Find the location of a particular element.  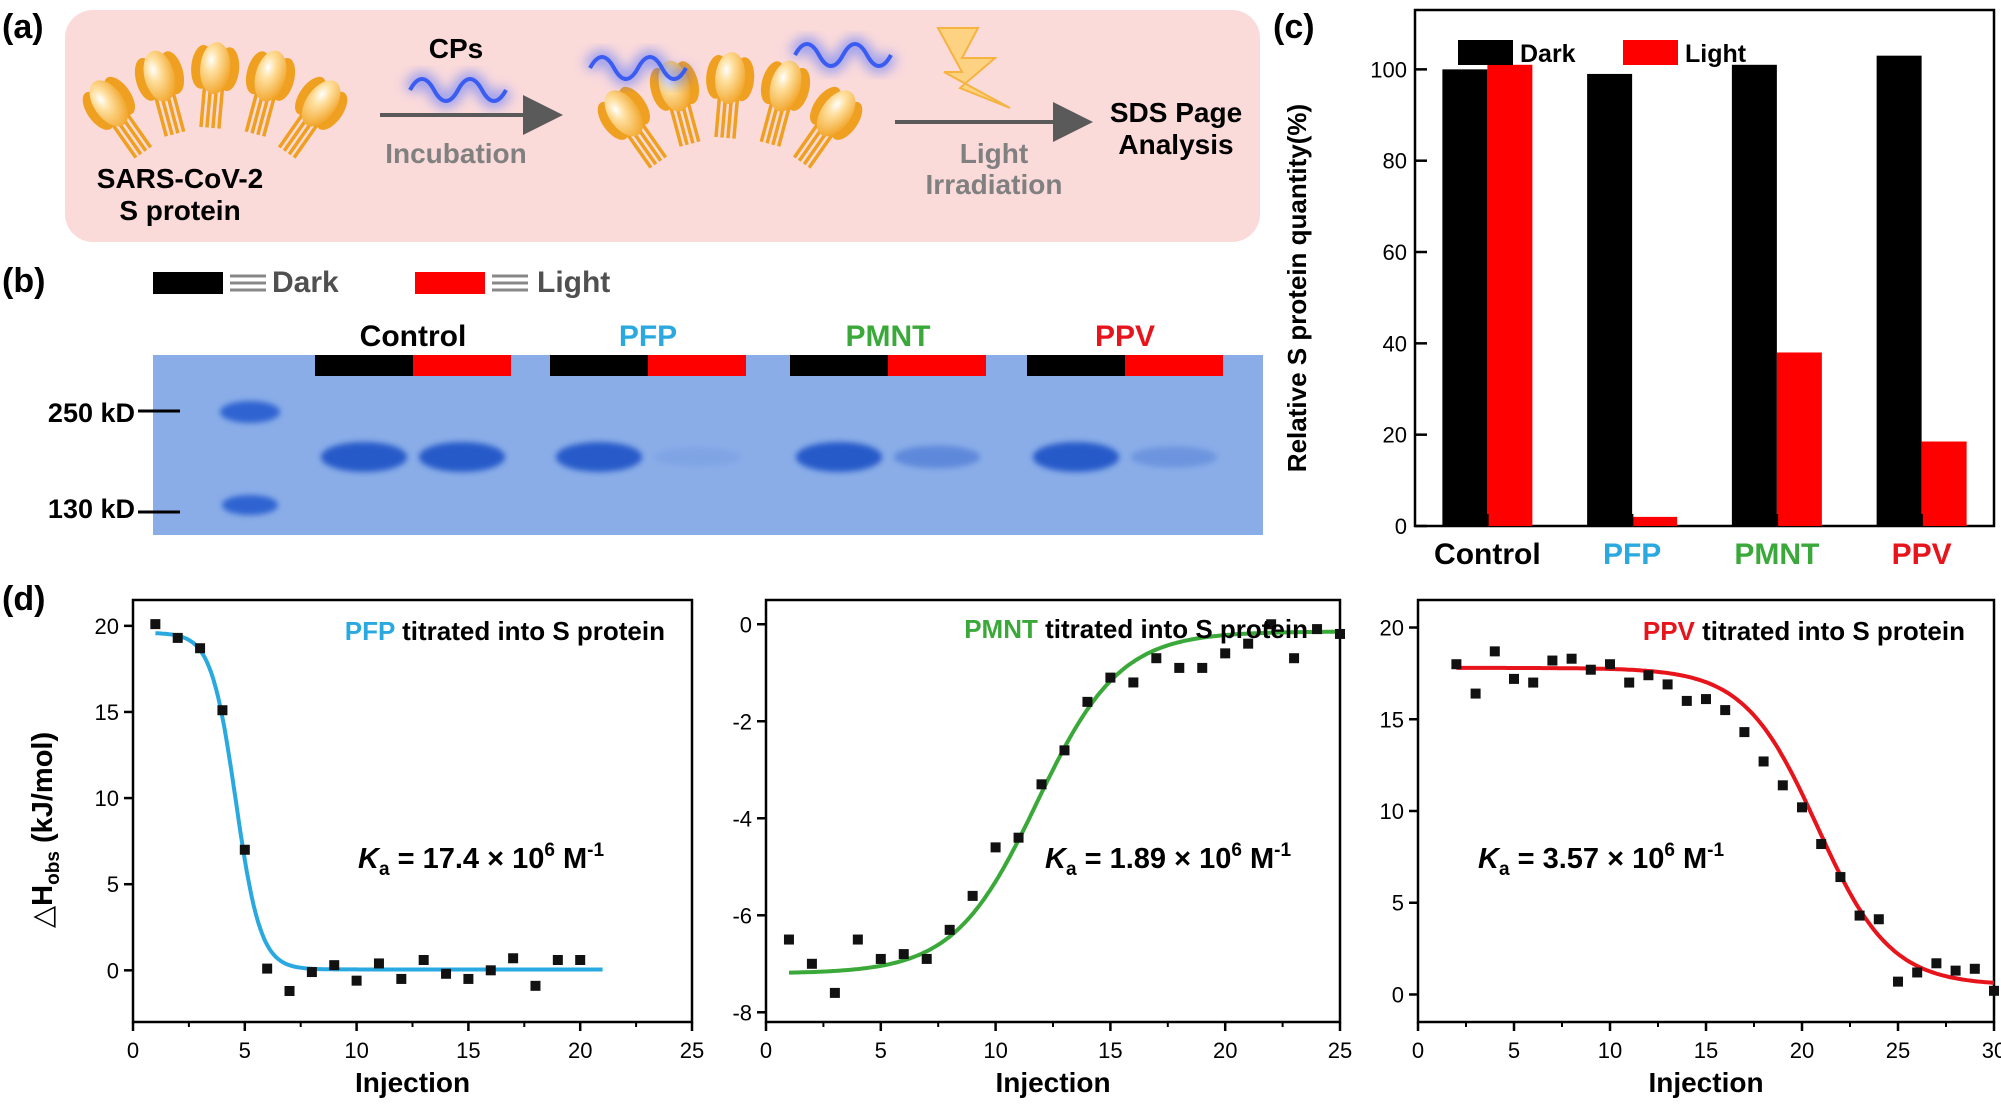

incubation-label: Incubation is located at coordinates (456, 153).